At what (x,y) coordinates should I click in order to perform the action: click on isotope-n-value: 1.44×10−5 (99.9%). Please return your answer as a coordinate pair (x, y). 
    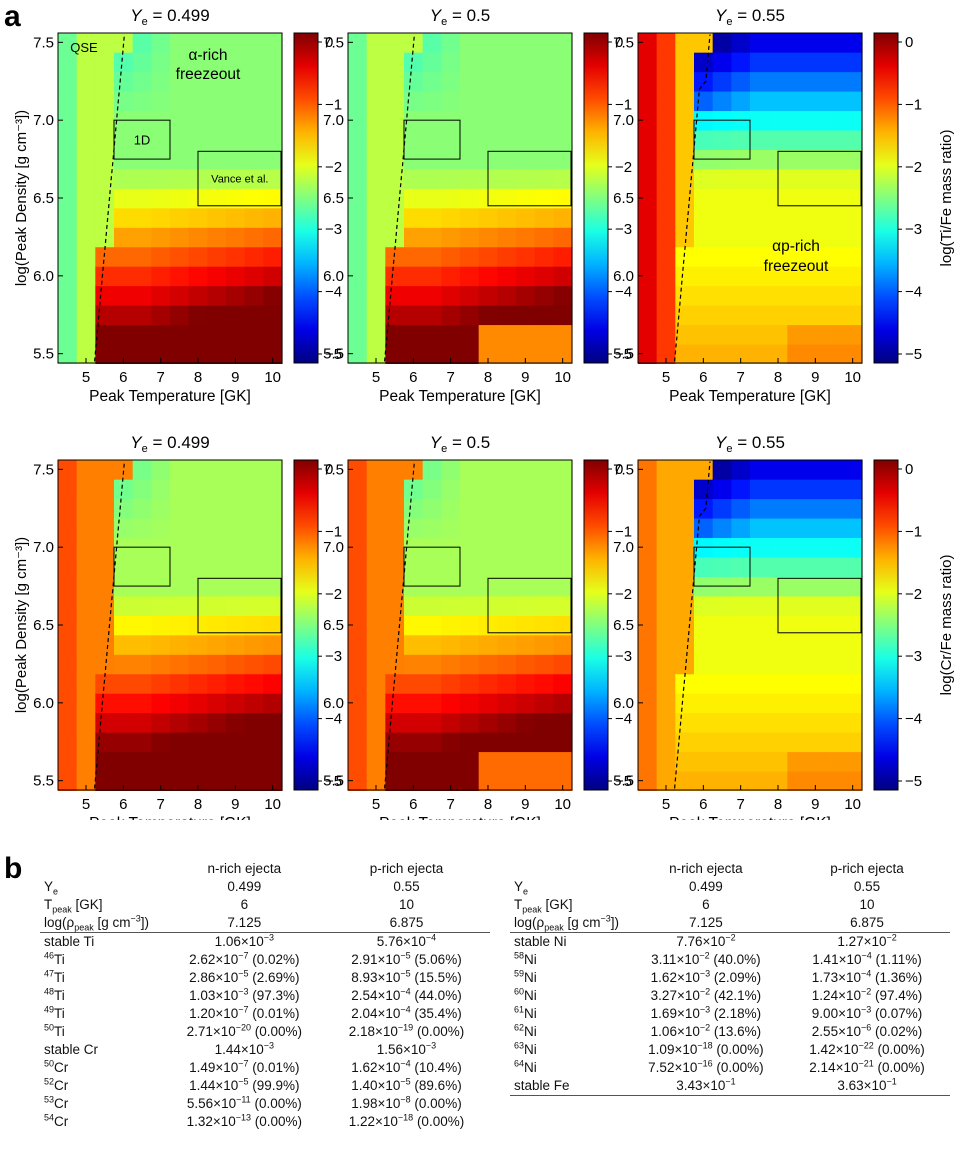
    Looking at the image, I should click on (244, 1084).